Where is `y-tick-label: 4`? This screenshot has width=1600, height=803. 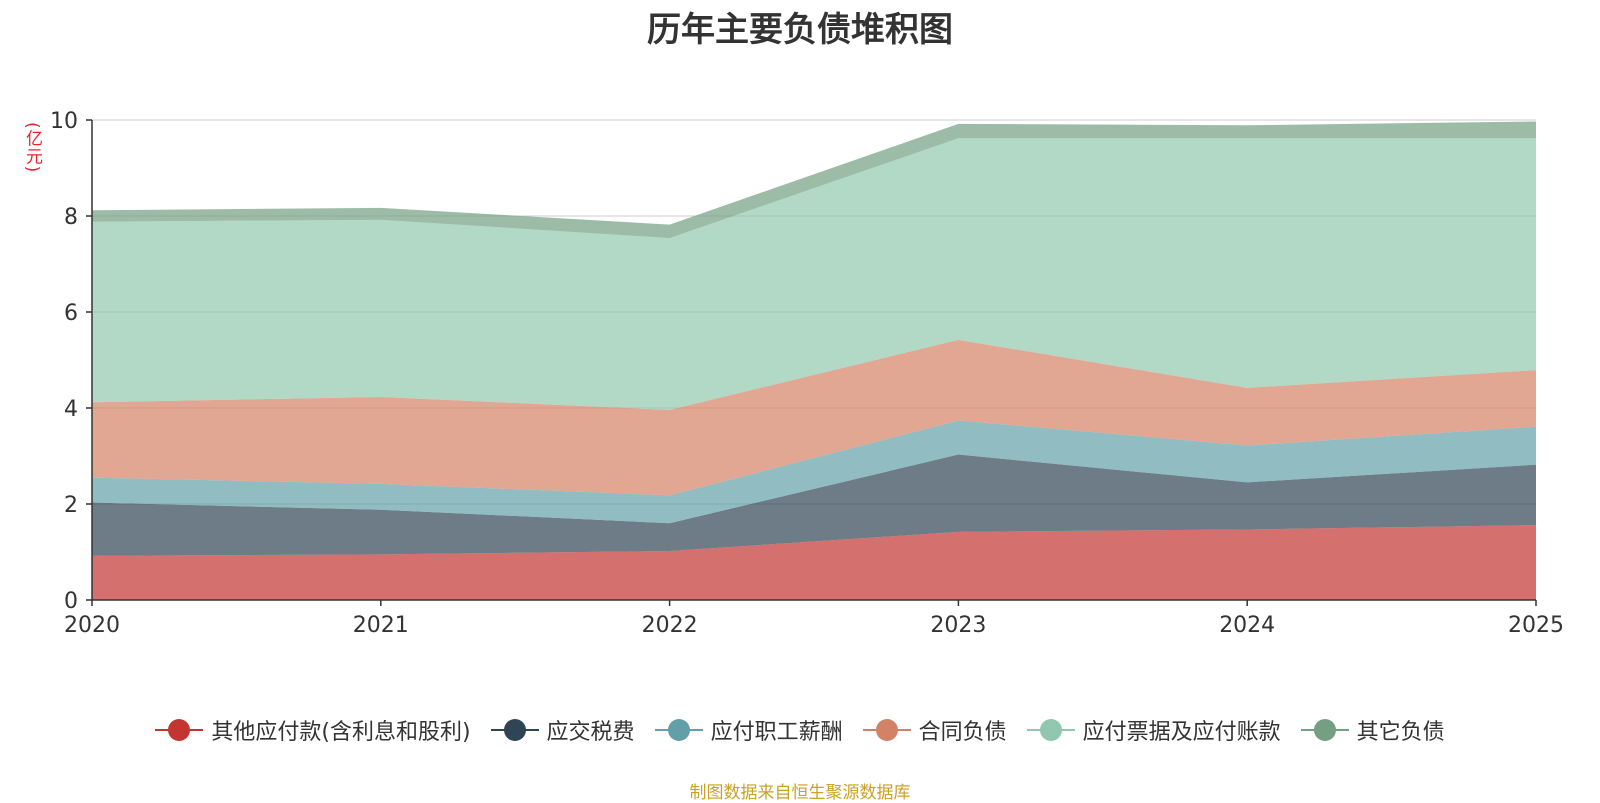
y-tick-label: 4 is located at coordinates (71, 409).